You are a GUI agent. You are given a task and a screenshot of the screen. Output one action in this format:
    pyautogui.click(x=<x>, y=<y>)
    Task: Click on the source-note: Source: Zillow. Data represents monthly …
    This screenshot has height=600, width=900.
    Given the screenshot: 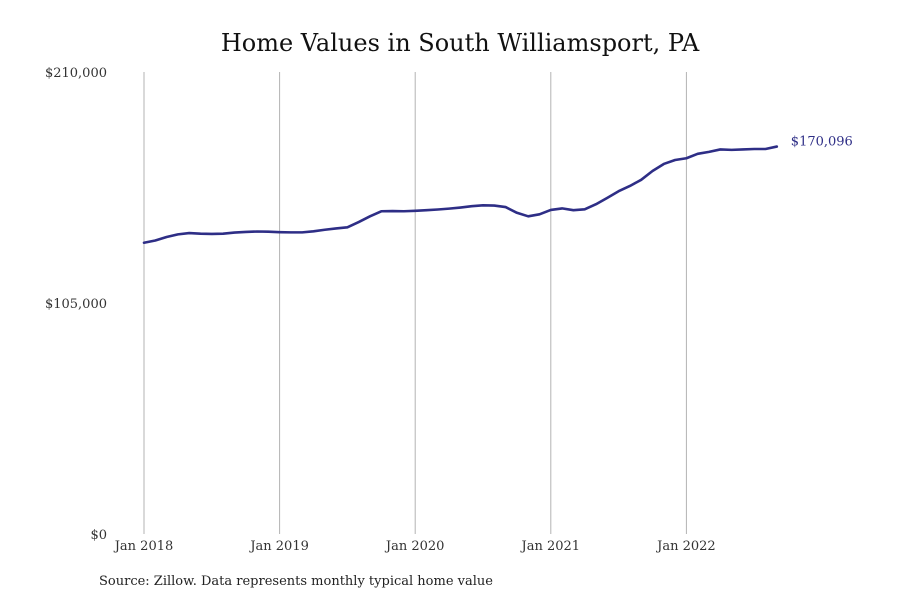 What is the action you would take?
    pyautogui.click(x=296, y=581)
    